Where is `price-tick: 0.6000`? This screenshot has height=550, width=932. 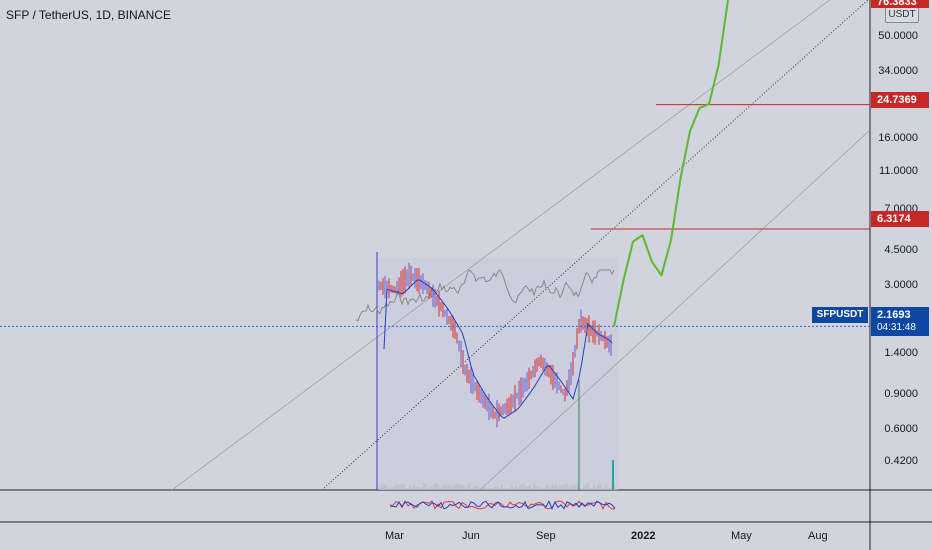
price-tick: 0.6000 is located at coordinates (901, 429).